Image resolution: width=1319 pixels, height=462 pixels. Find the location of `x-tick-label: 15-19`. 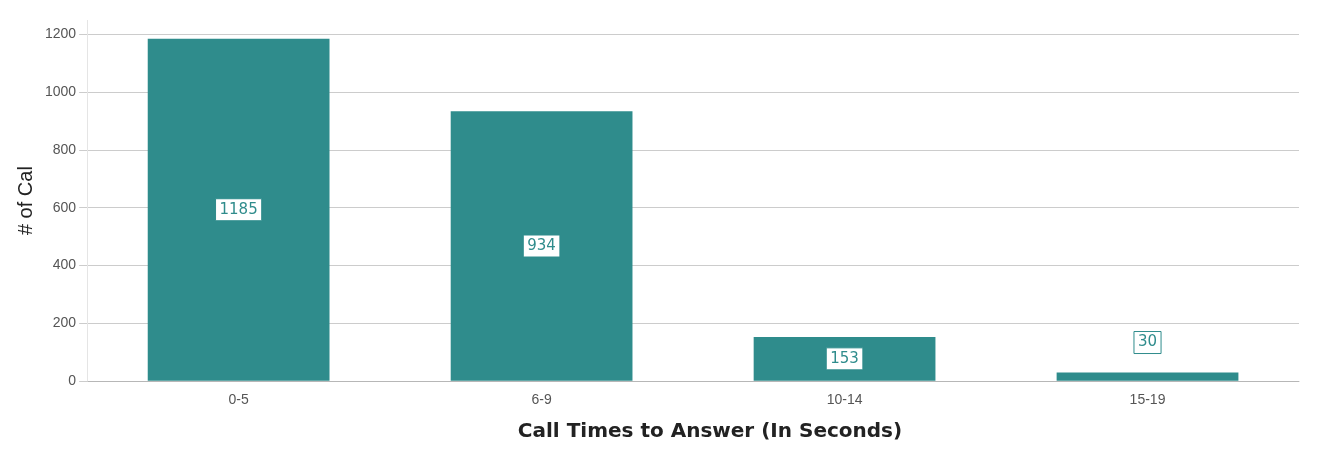

x-tick-label: 15-19 is located at coordinates (1147, 399).